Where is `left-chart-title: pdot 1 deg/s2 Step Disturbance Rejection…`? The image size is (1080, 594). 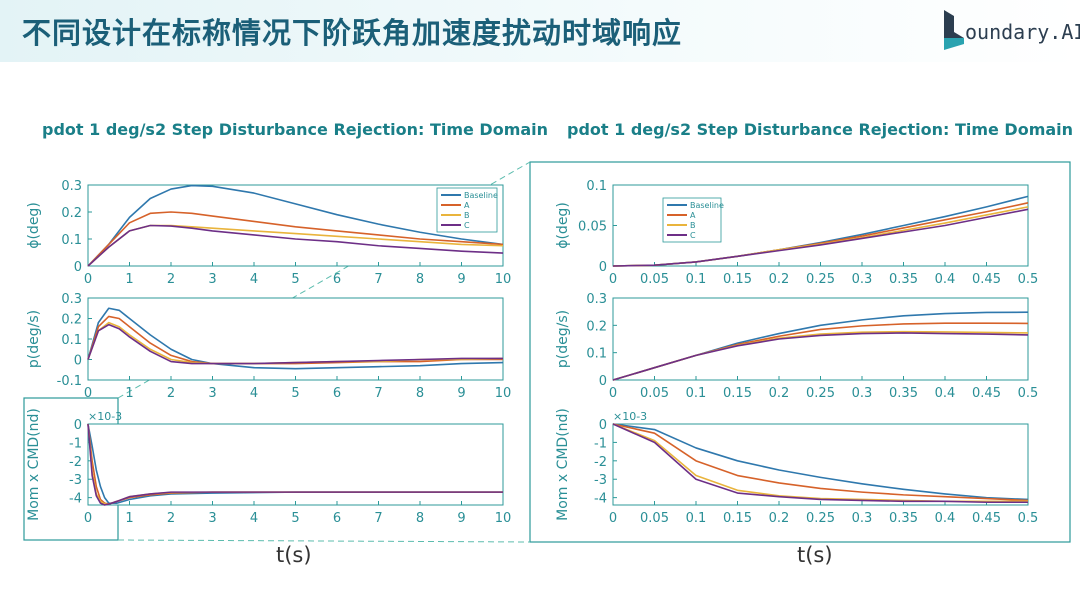 left-chart-title: pdot 1 deg/s2 Step Disturbance Rejection… is located at coordinates (295, 129).